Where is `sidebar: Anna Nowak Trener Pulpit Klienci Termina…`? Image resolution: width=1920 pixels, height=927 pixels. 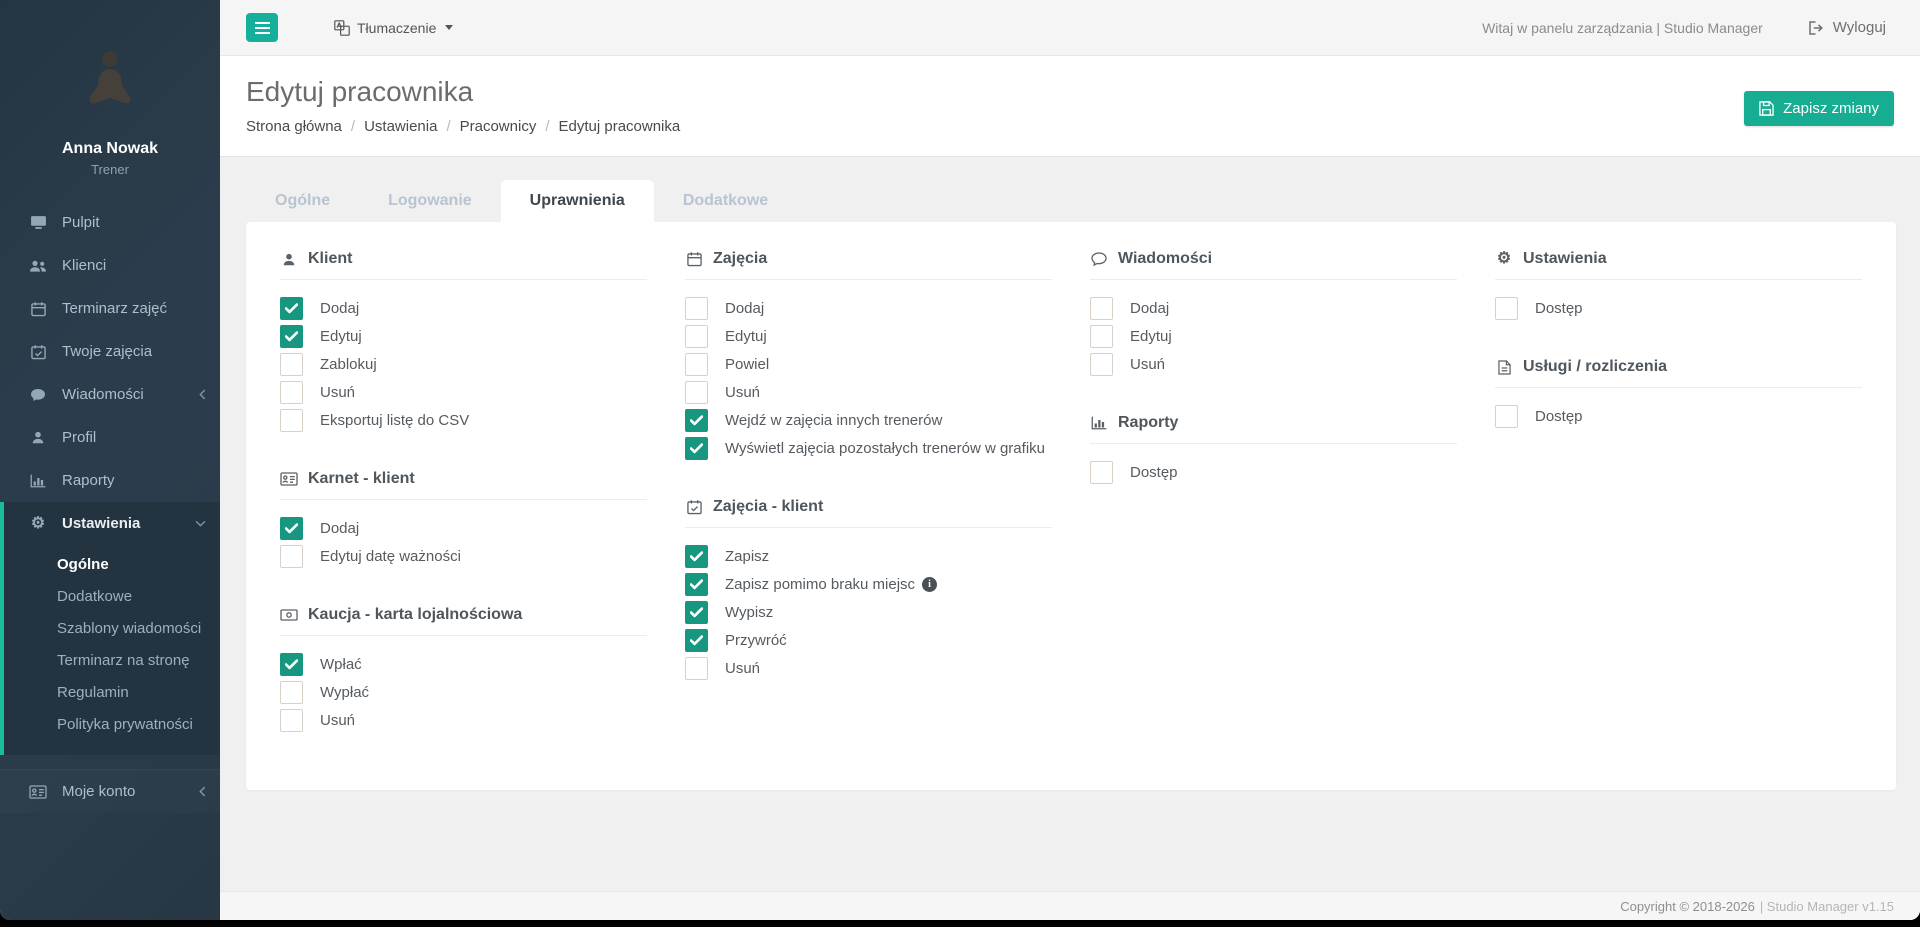
sidebar: Anna Nowak Trener Pulpit Klienci Termina… is located at coordinates (110, 460).